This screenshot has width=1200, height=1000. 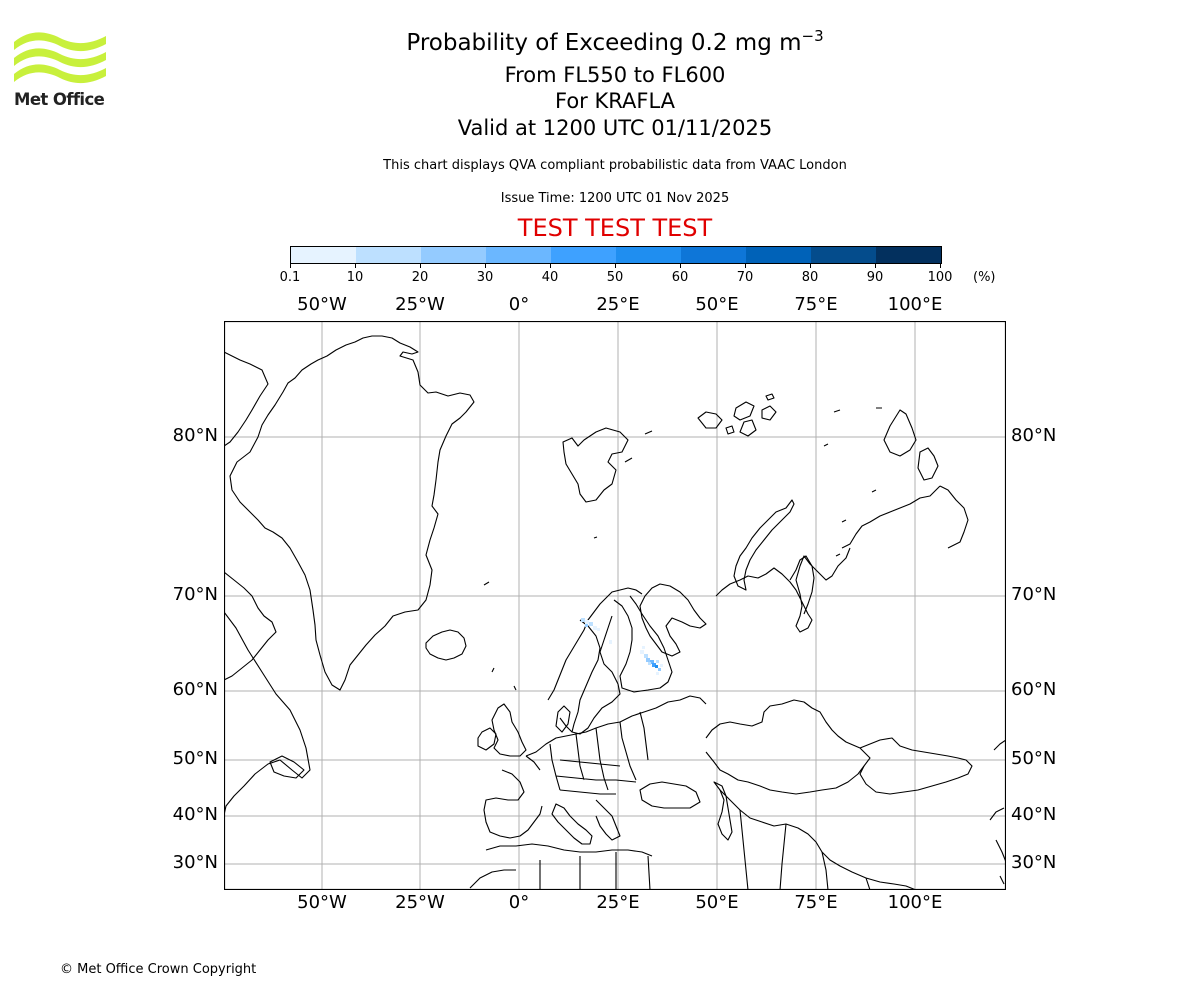 I want to click on lon-label-top: 25°E, so click(x=618, y=304).